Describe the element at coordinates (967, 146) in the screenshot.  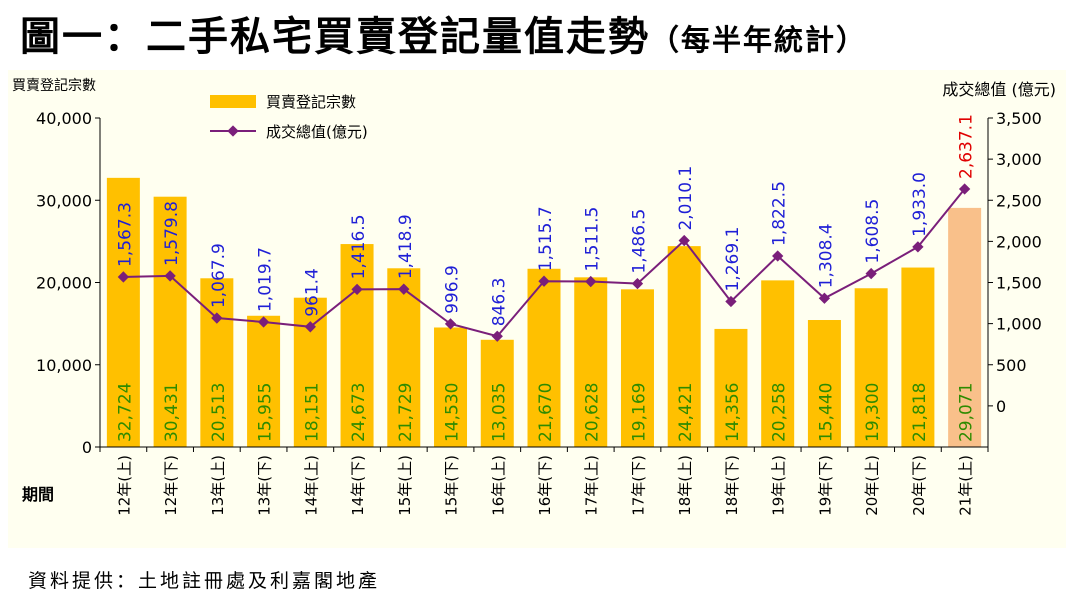
I see `line-value-label: 2,637.1` at that location.